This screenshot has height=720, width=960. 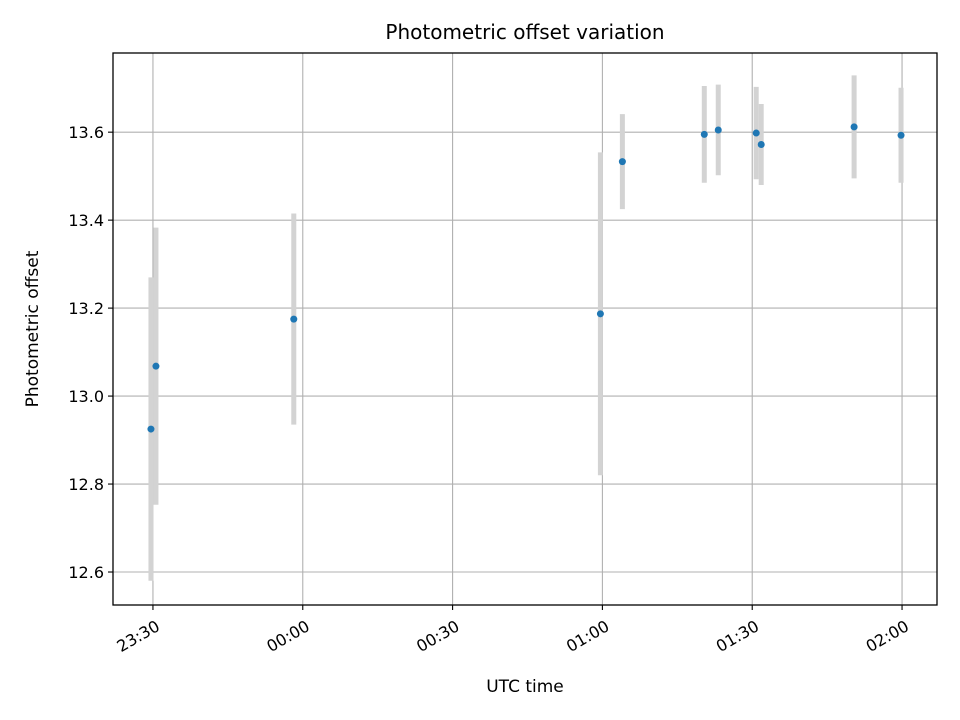 I want to click on y-tick-label: 13.2, so click(x=86, y=308).